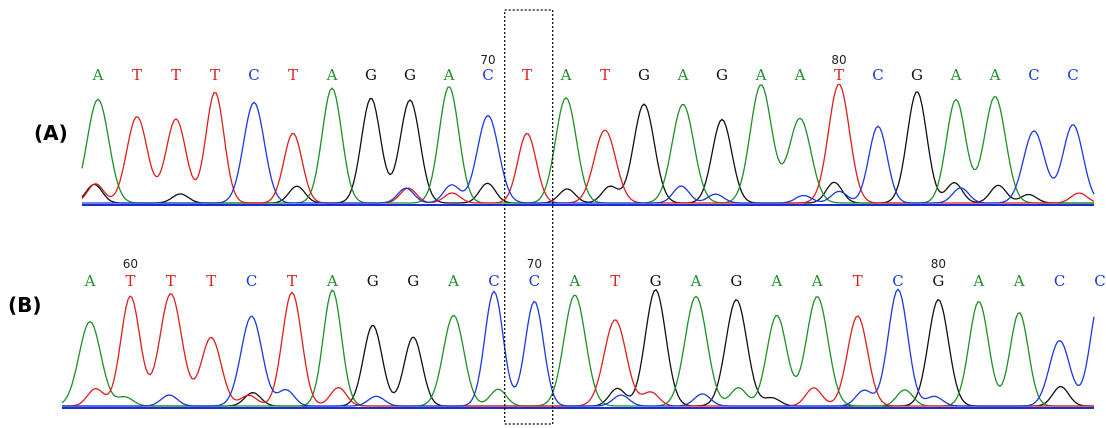 The image size is (1106, 428). Describe the element at coordinates (51, 133) in the screenshot. I see `panel-a-label: (A)` at that location.